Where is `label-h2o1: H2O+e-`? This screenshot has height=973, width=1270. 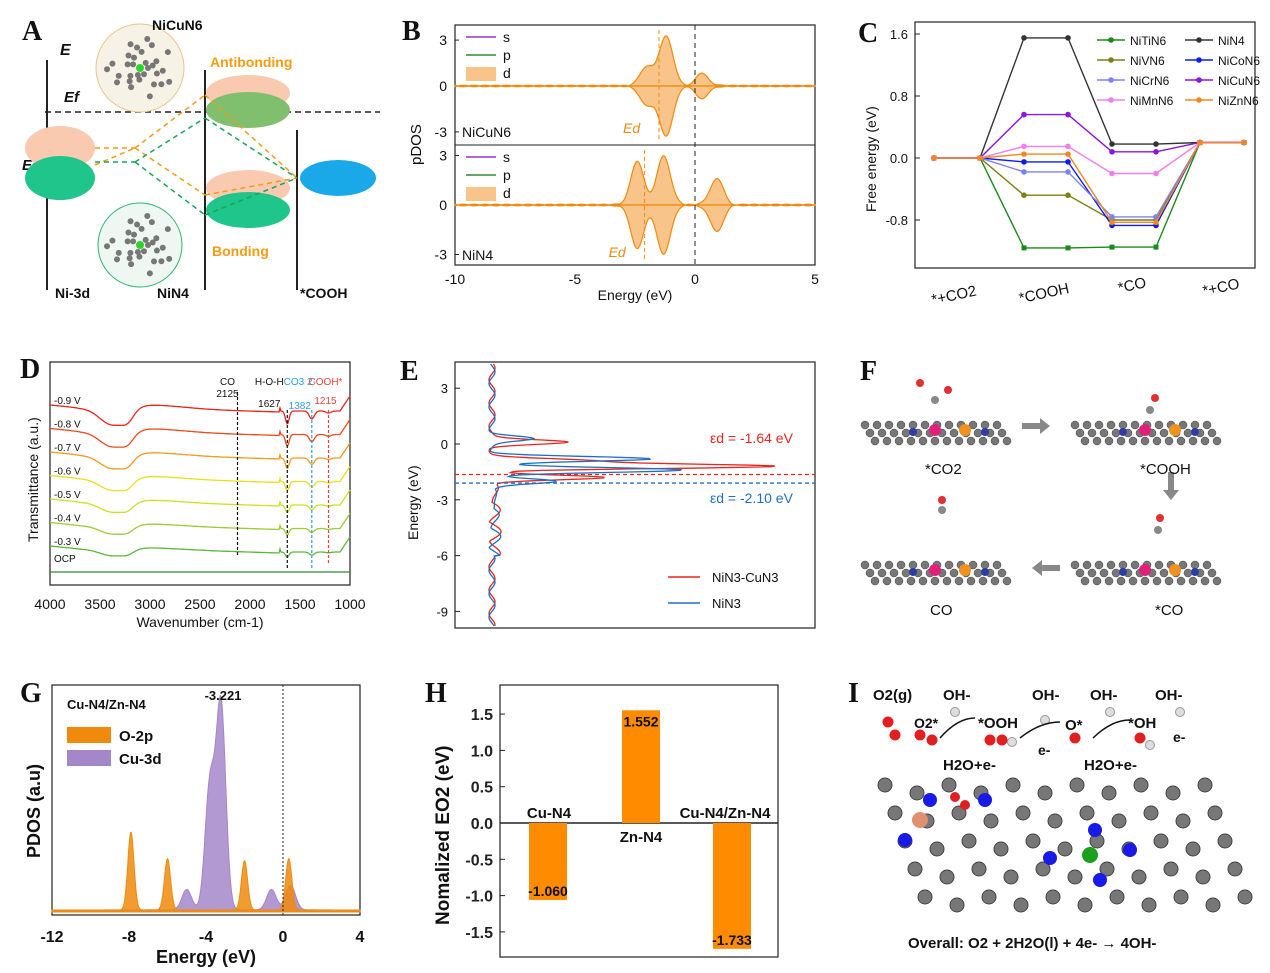 label-h2o1: H2O+e- is located at coordinates (969, 765).